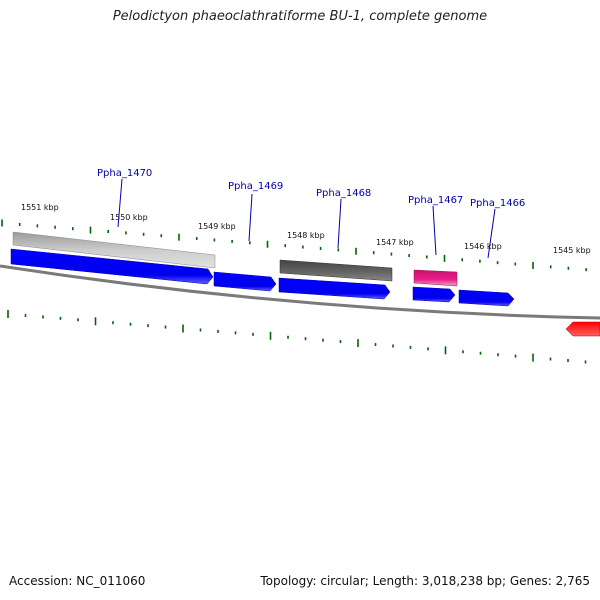  What do you see at coordinates (336, 270) in the screenshot?
I see `gene-bar-gray-dark` at bounding box center [336, 270].